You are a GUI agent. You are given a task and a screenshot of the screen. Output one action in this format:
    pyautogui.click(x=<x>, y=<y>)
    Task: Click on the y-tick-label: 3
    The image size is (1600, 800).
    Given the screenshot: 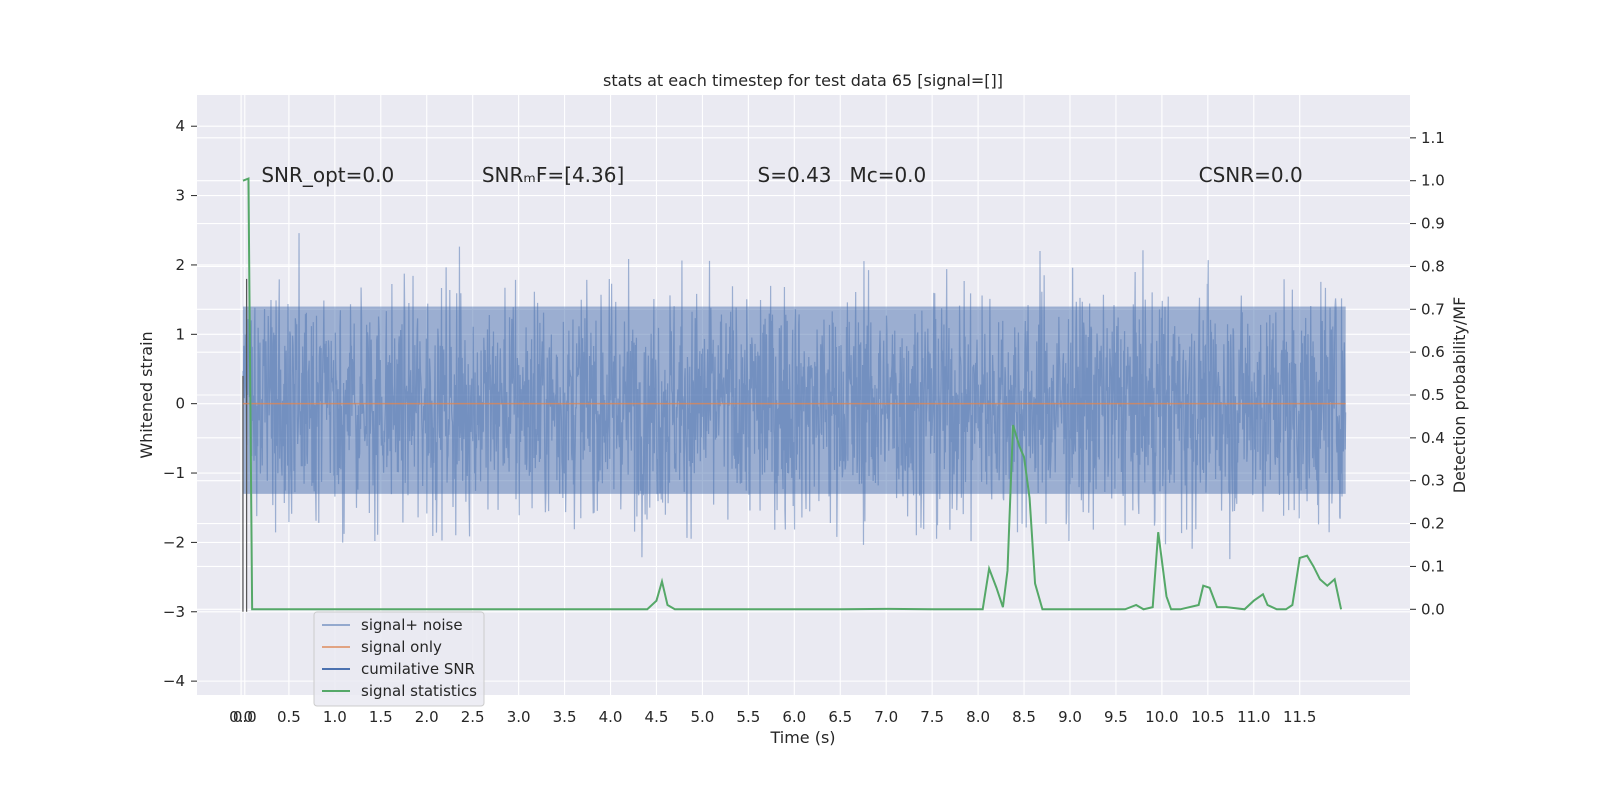 What is the action you would take?
    pyautogui.click(x=180, y=196)
    